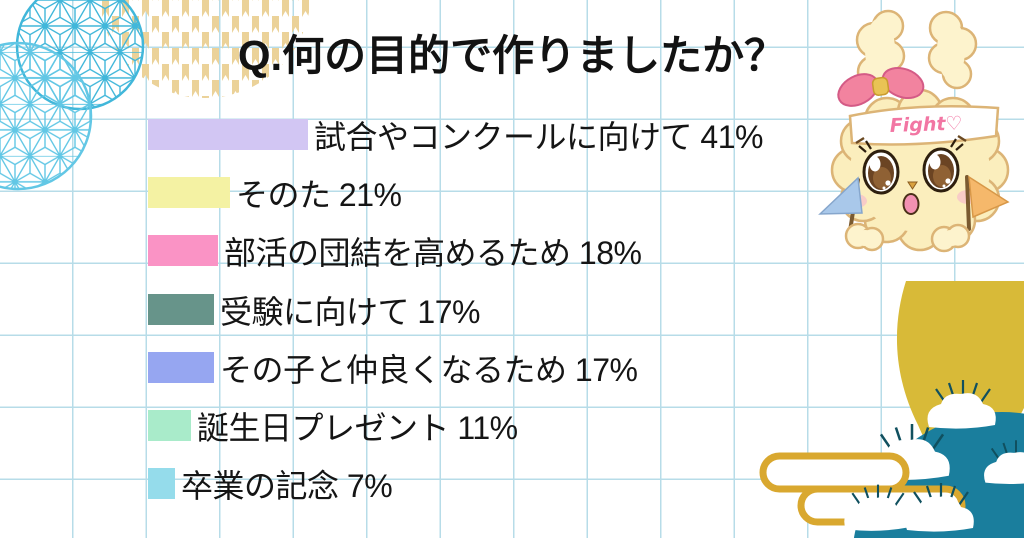  I want to click on chart-row: 試合やコンクールに向けて 41%, so click(455, 137).